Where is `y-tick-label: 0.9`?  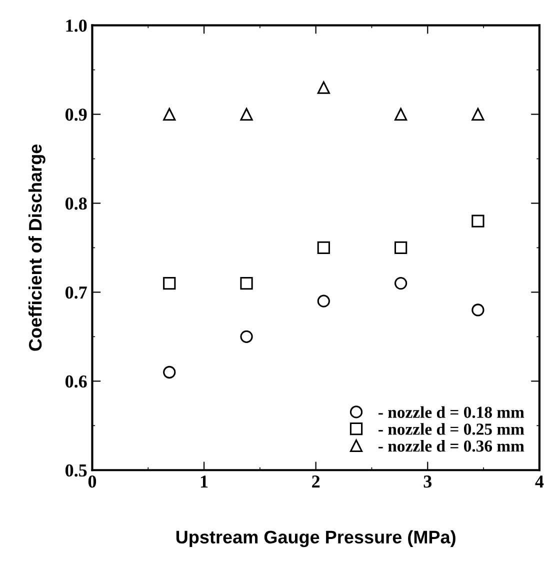 y-tick-label: 0.9 is located at coordinates (76, 114).